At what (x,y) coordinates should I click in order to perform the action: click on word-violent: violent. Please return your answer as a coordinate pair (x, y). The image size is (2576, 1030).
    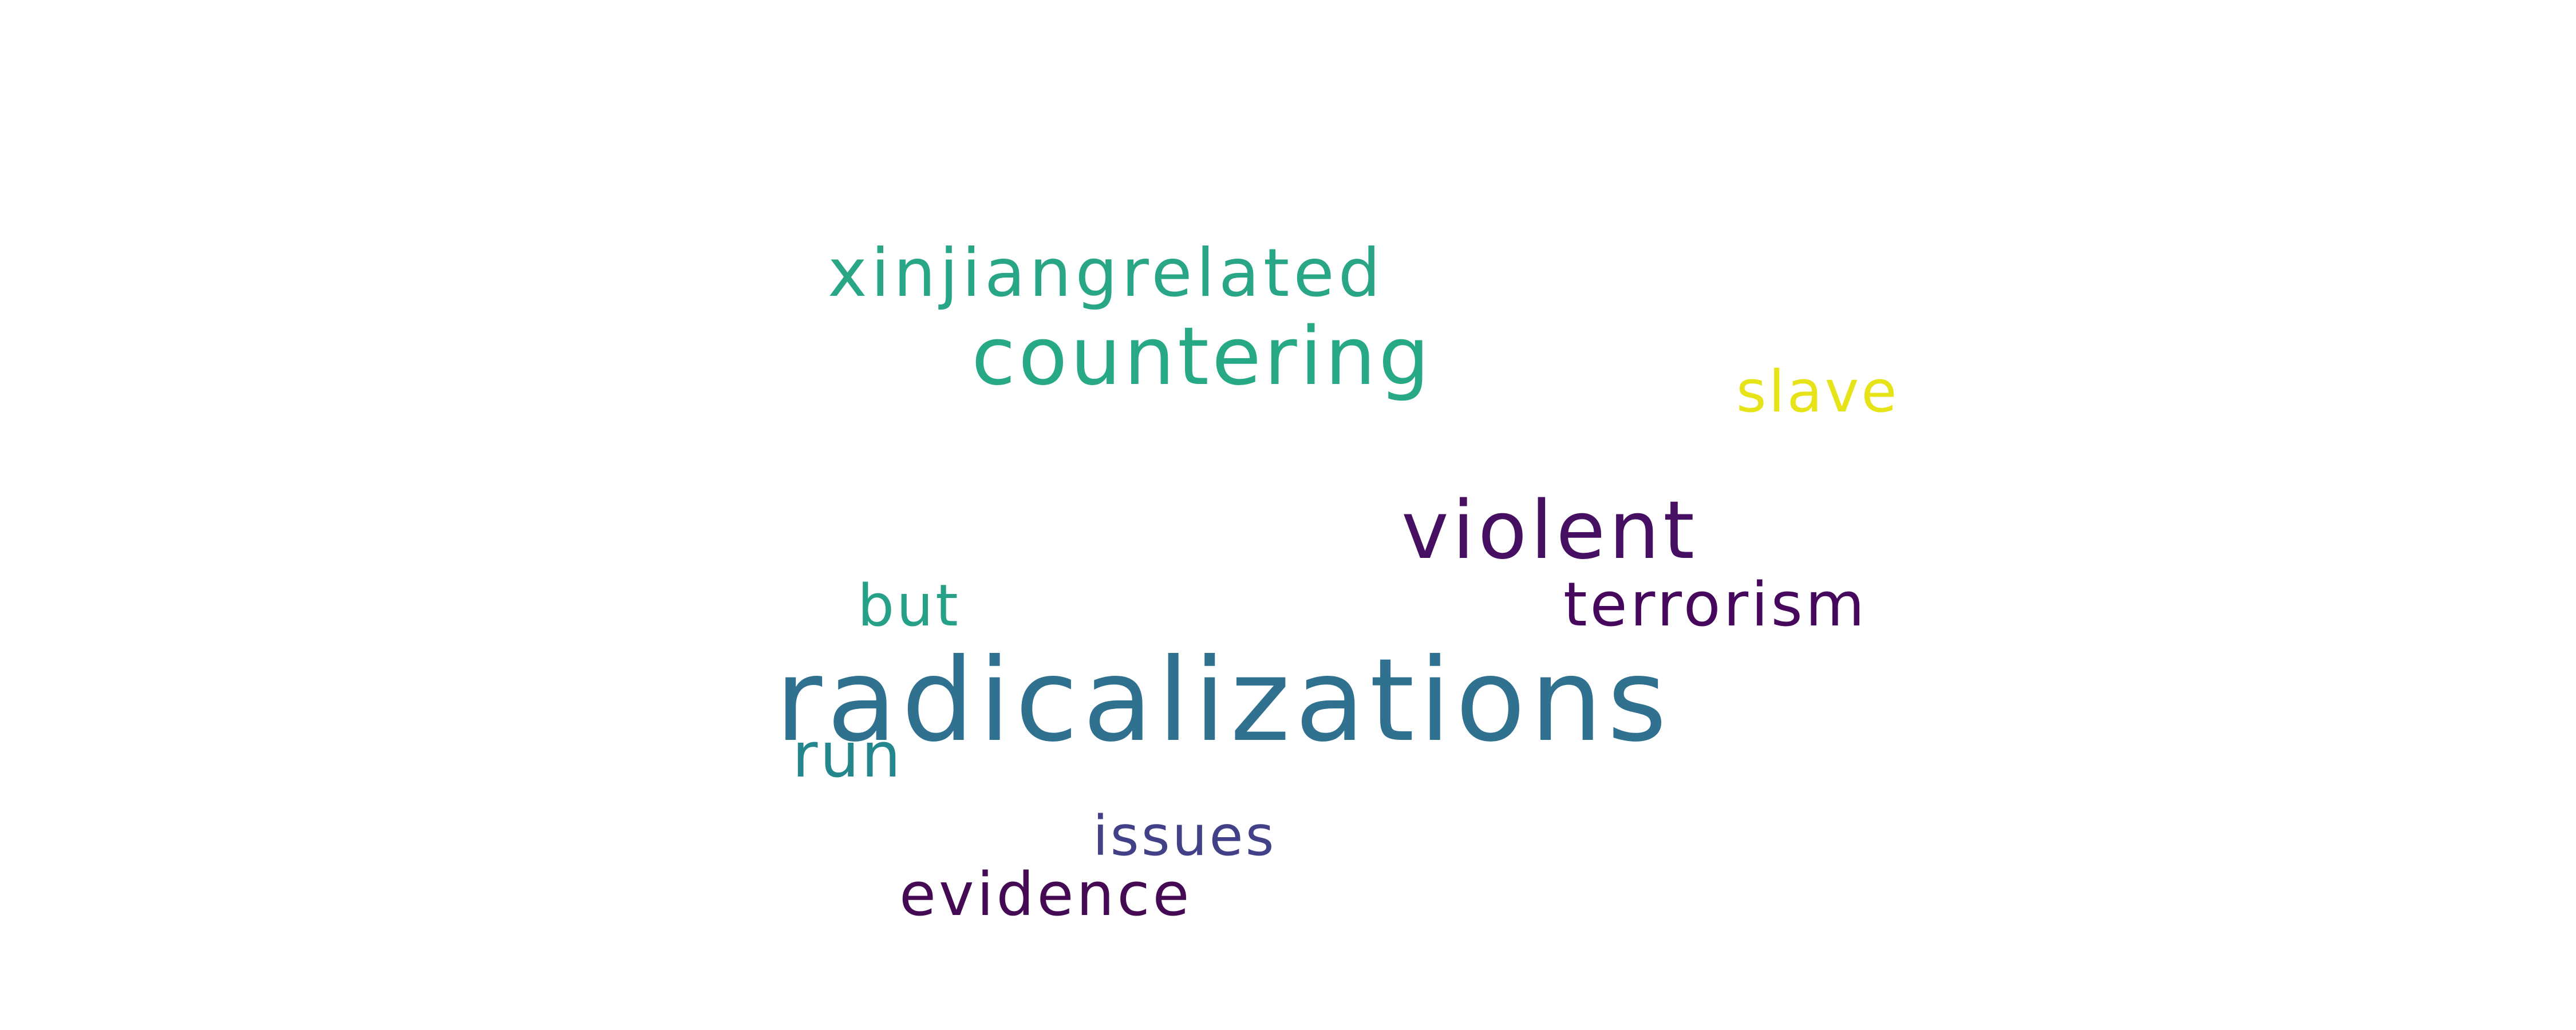
    Looking at the image, I should click on (1549, 530).